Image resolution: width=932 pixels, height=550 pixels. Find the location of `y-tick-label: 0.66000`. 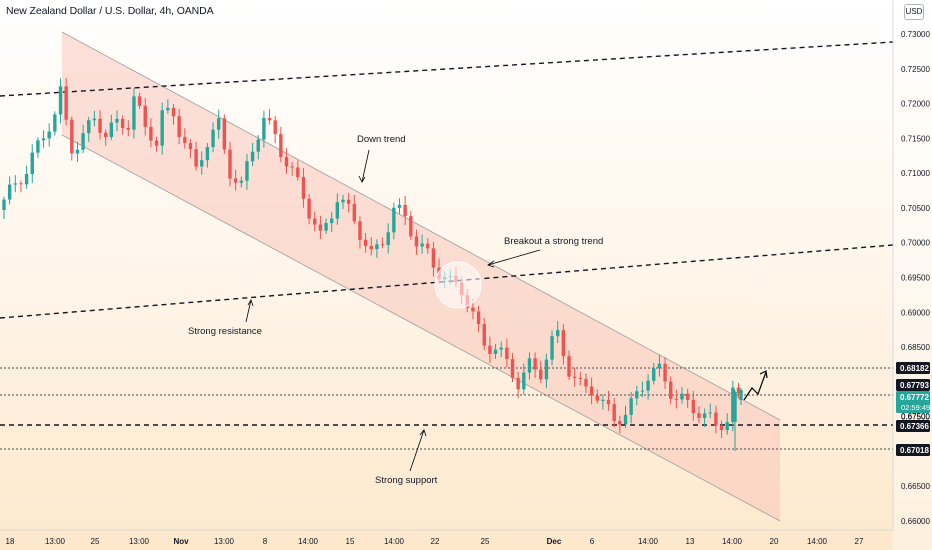

y-tick-label: 0.66000 is located at coordinates (915, 521).